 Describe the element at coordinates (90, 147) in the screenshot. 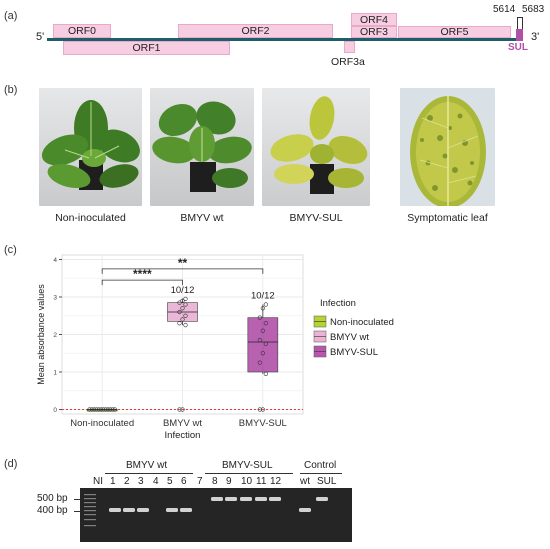

I see `photo-non-inoculated` at that location.